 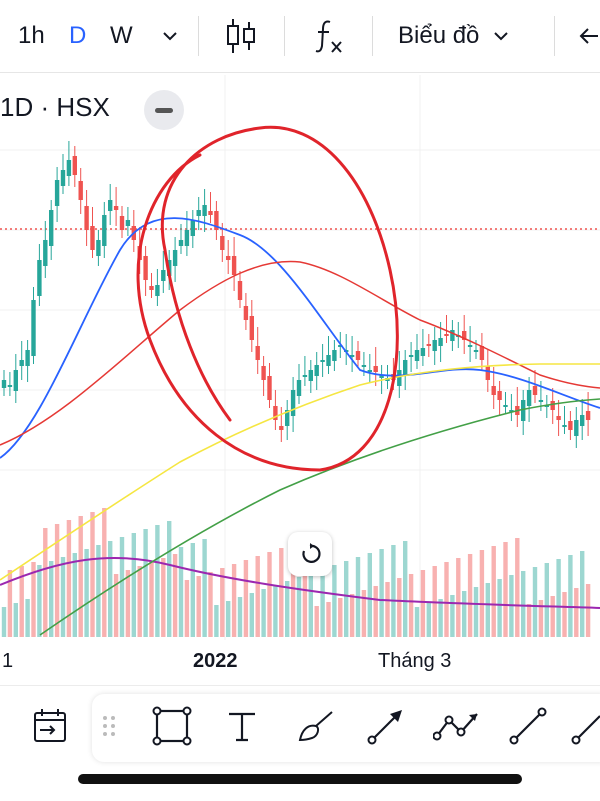 I want to click on drag-handle-icon, so click(x=109, y=726).